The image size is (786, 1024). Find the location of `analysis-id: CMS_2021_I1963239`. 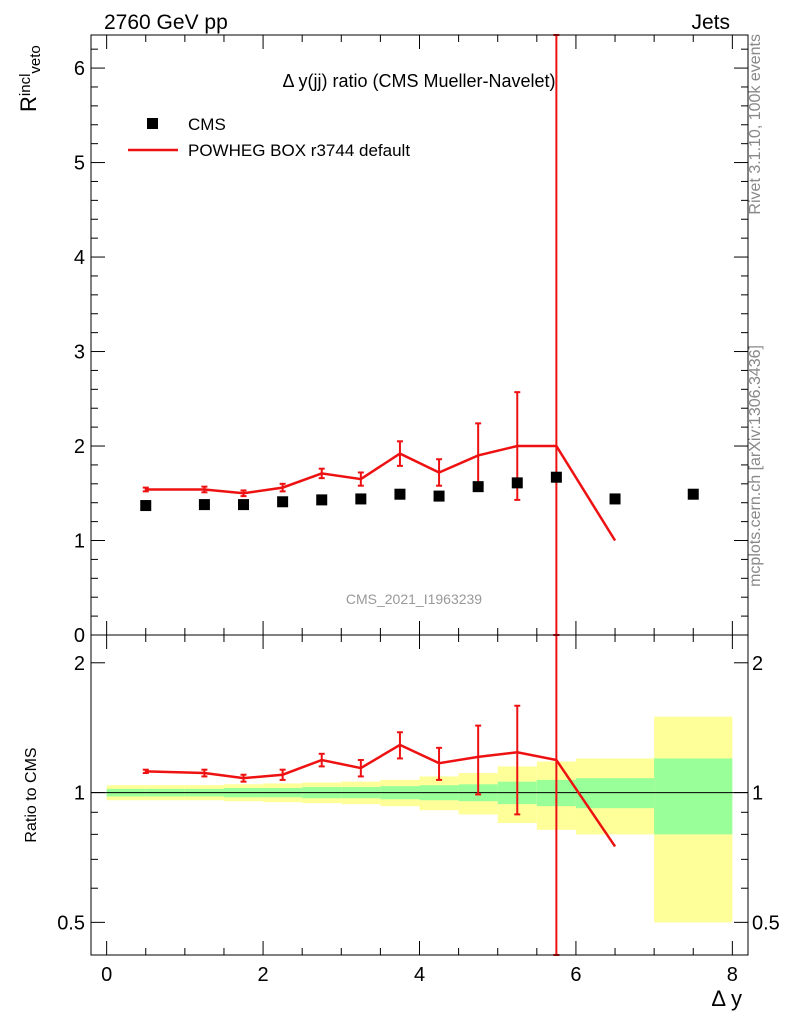

analysis-id: CMS_2021_I1963239 is located at coordinates (414, 599).